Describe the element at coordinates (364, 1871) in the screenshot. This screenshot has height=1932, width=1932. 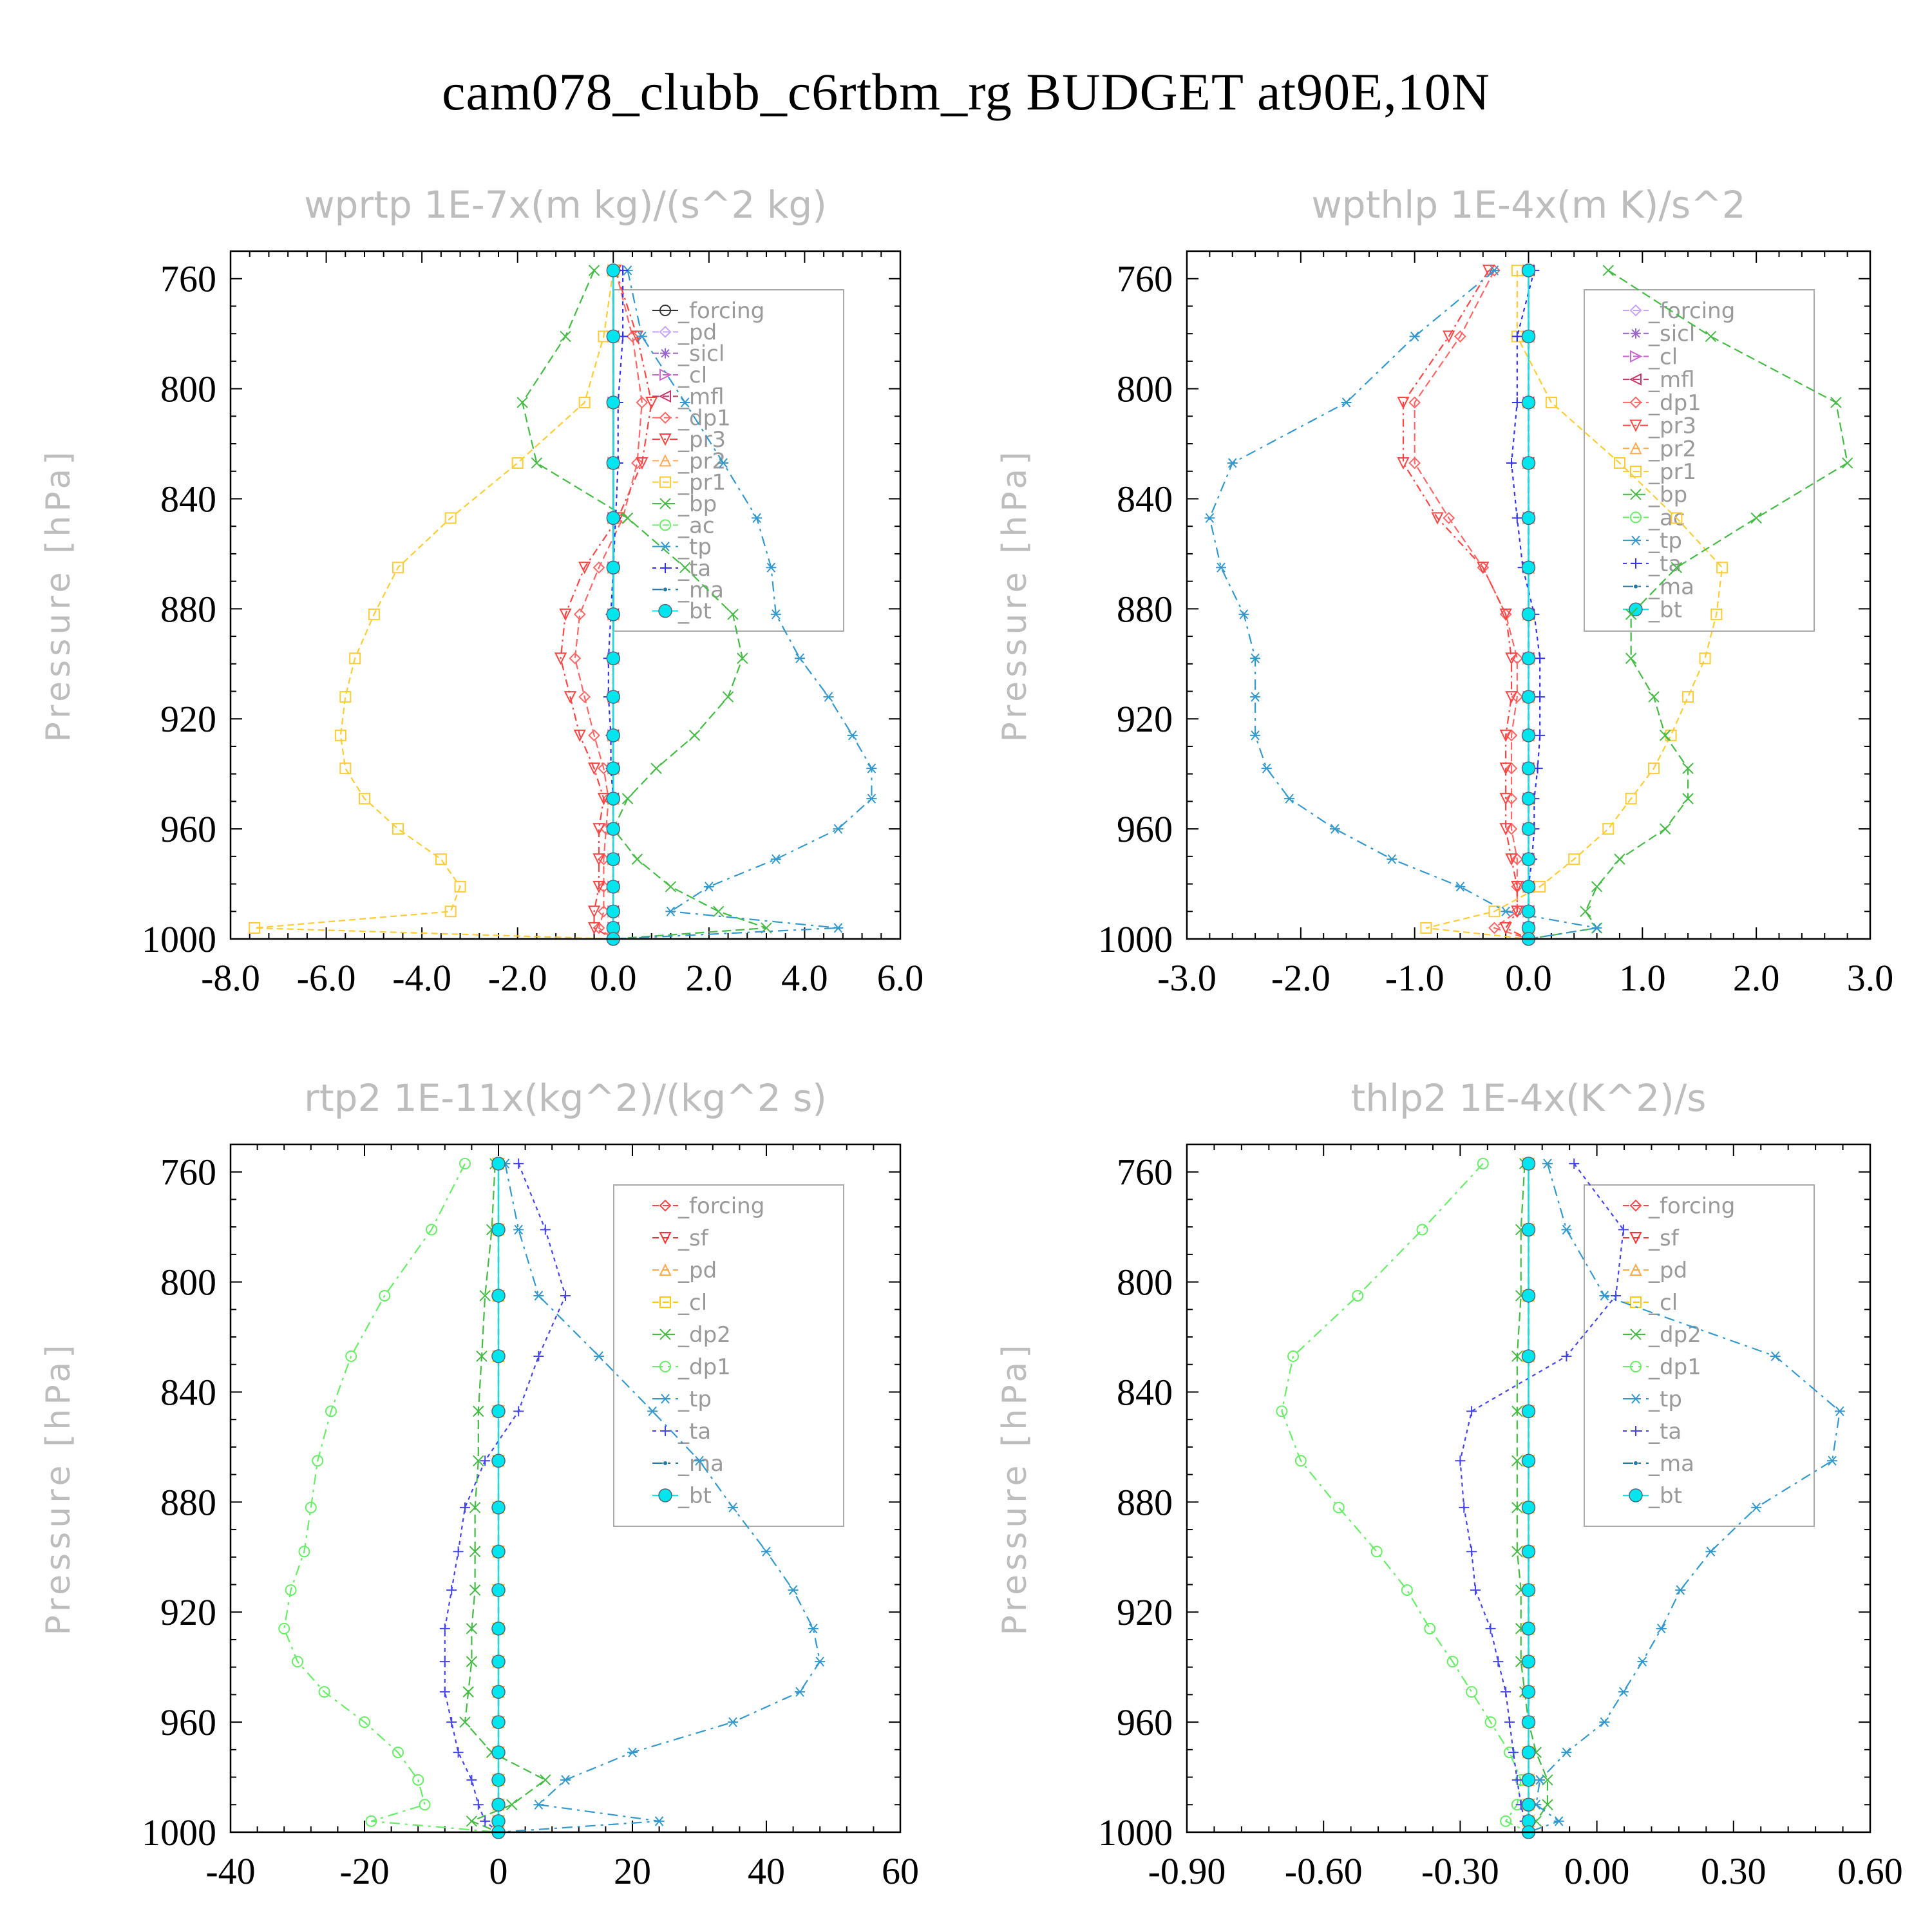
I see `x-tick-label: -20` at that location.